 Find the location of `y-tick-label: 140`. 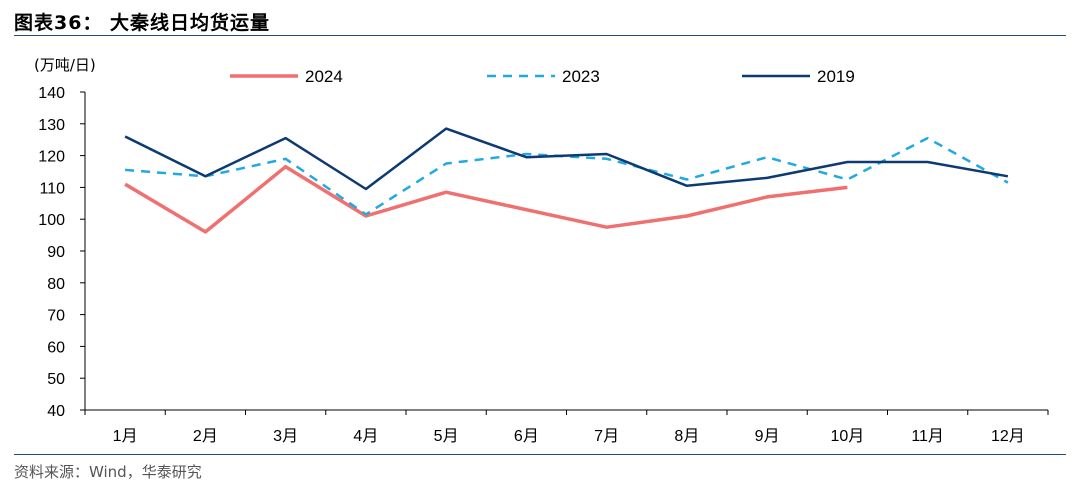

y-tick-label: 140 is located at coordinates (51, 93).